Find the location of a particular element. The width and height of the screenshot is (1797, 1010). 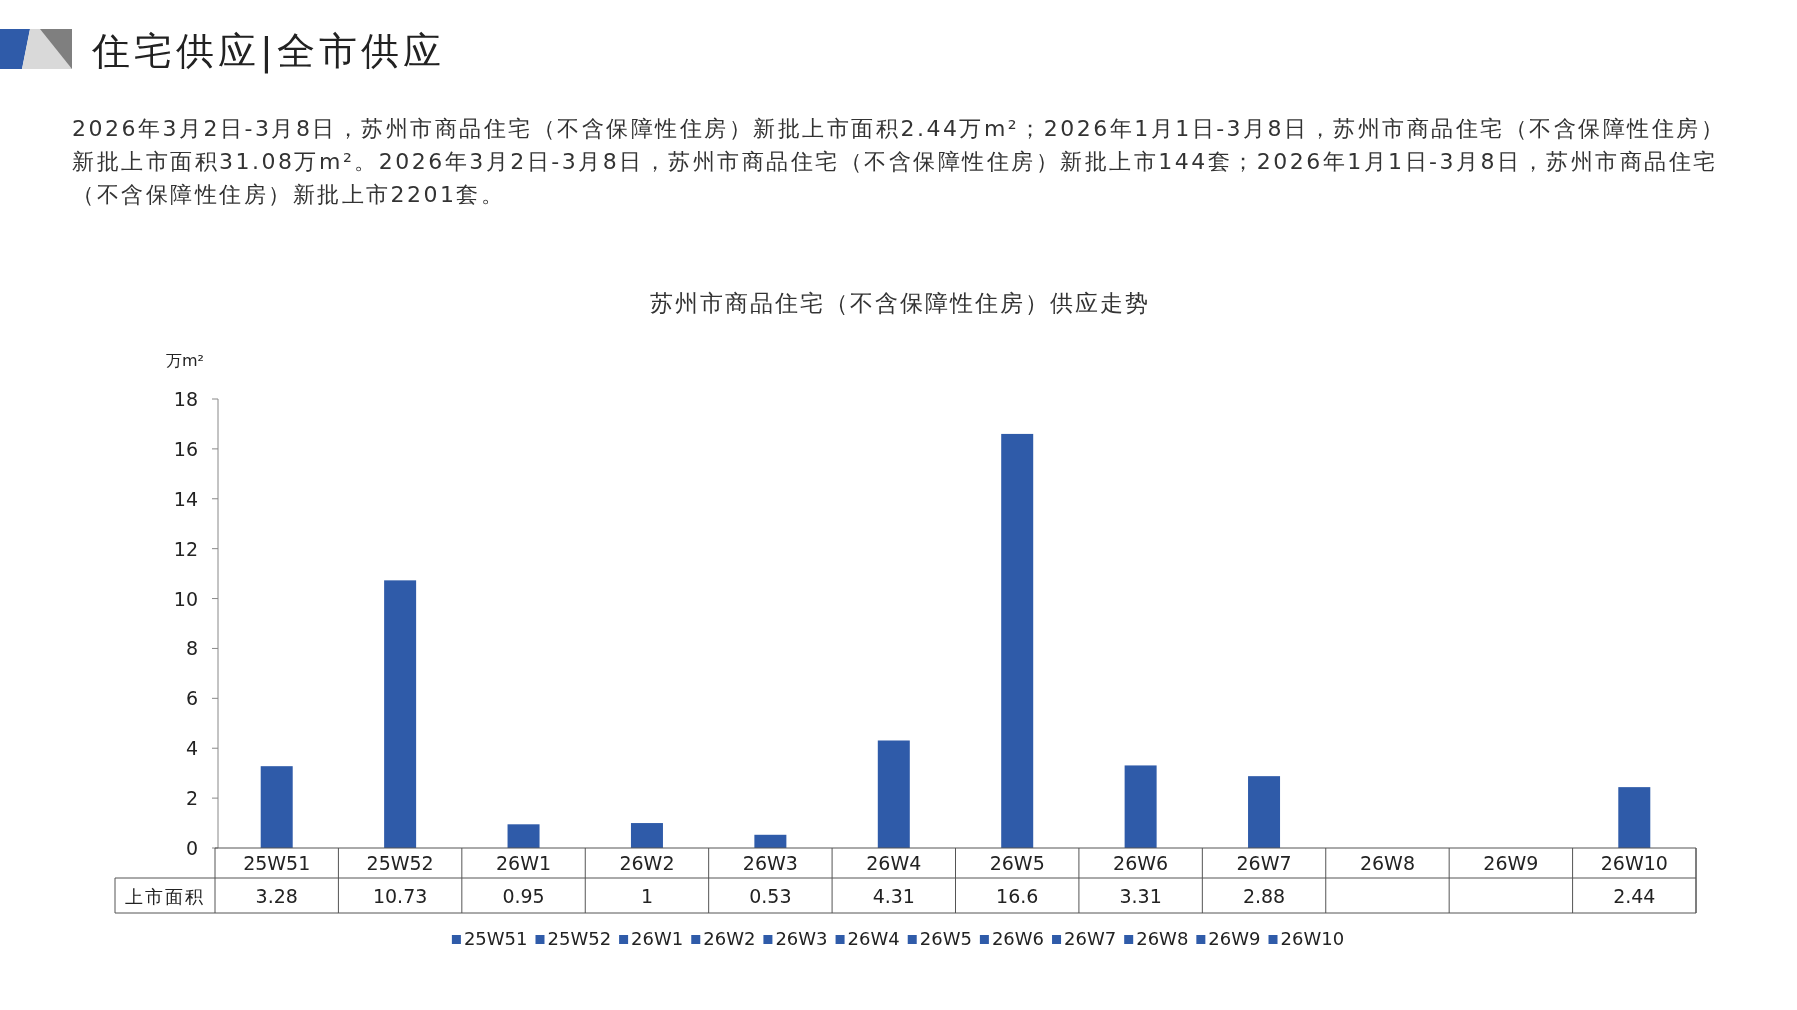

y-tick-label: 10 is located at coordinates (185, 598).